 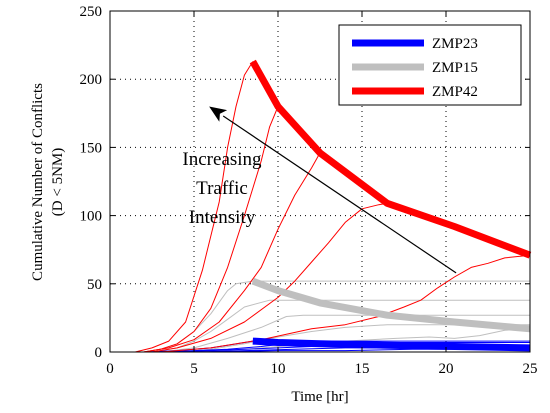 What do you see at coordinates (194, 369) in the screenshot?
I see `x-tick-label-5: 5` at bounding box center [194, 369].